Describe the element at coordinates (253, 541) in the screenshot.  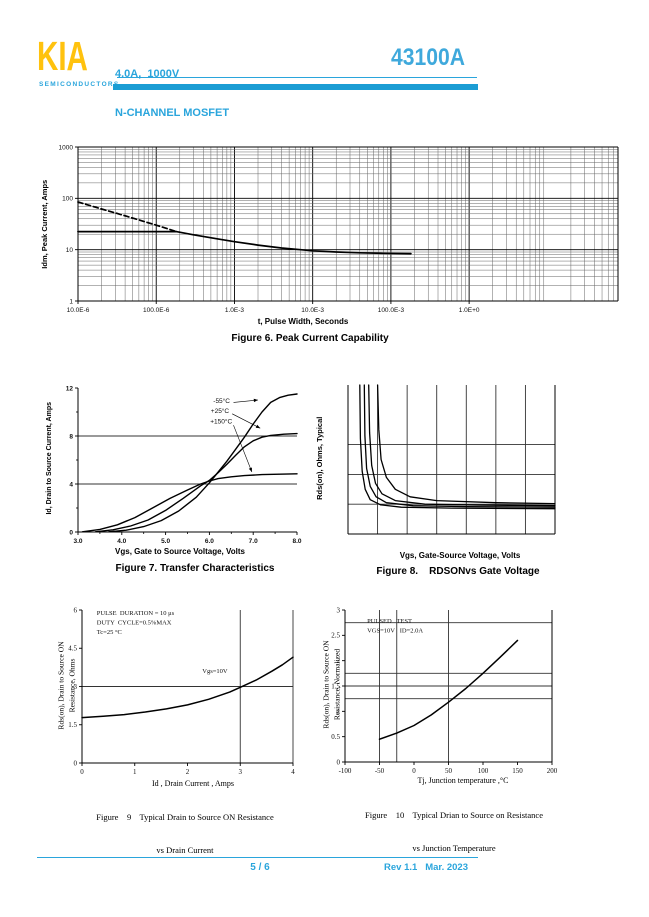
I see `x-tick-label: 7.0` at that location.